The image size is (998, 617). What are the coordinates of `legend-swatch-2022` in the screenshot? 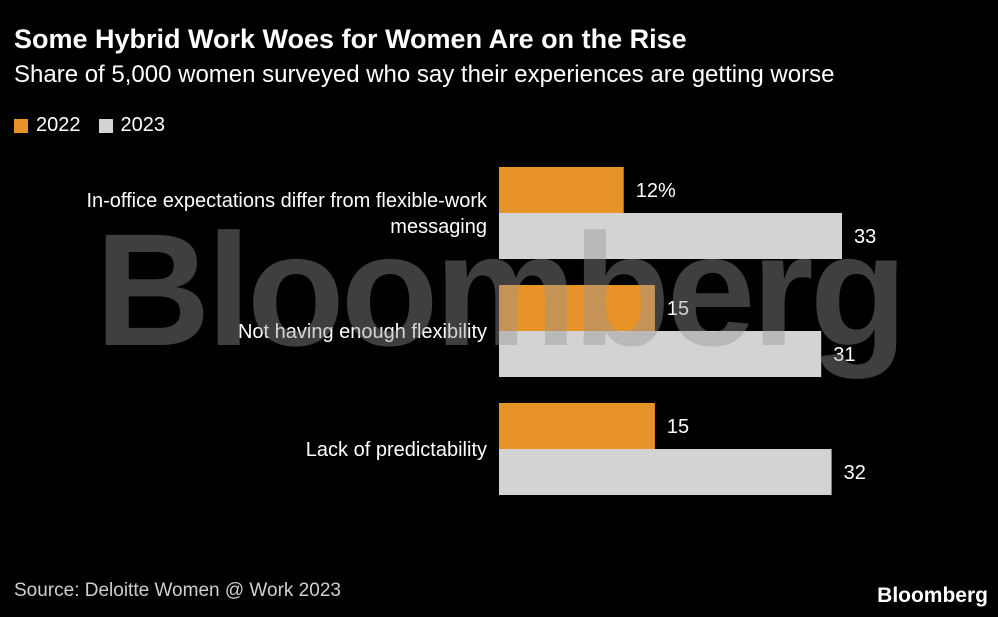 It's located at (21, 125).